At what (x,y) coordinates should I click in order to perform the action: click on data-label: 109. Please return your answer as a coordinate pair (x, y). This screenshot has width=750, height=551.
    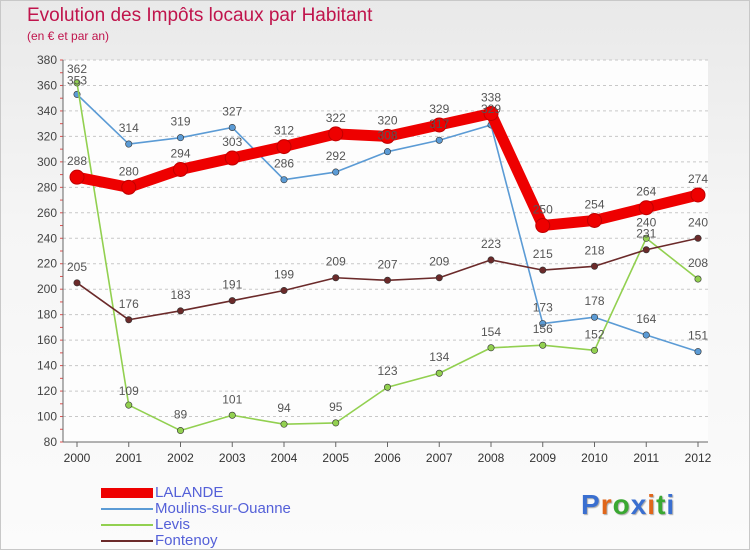
    Looking at the image, I should click on (129, 391).